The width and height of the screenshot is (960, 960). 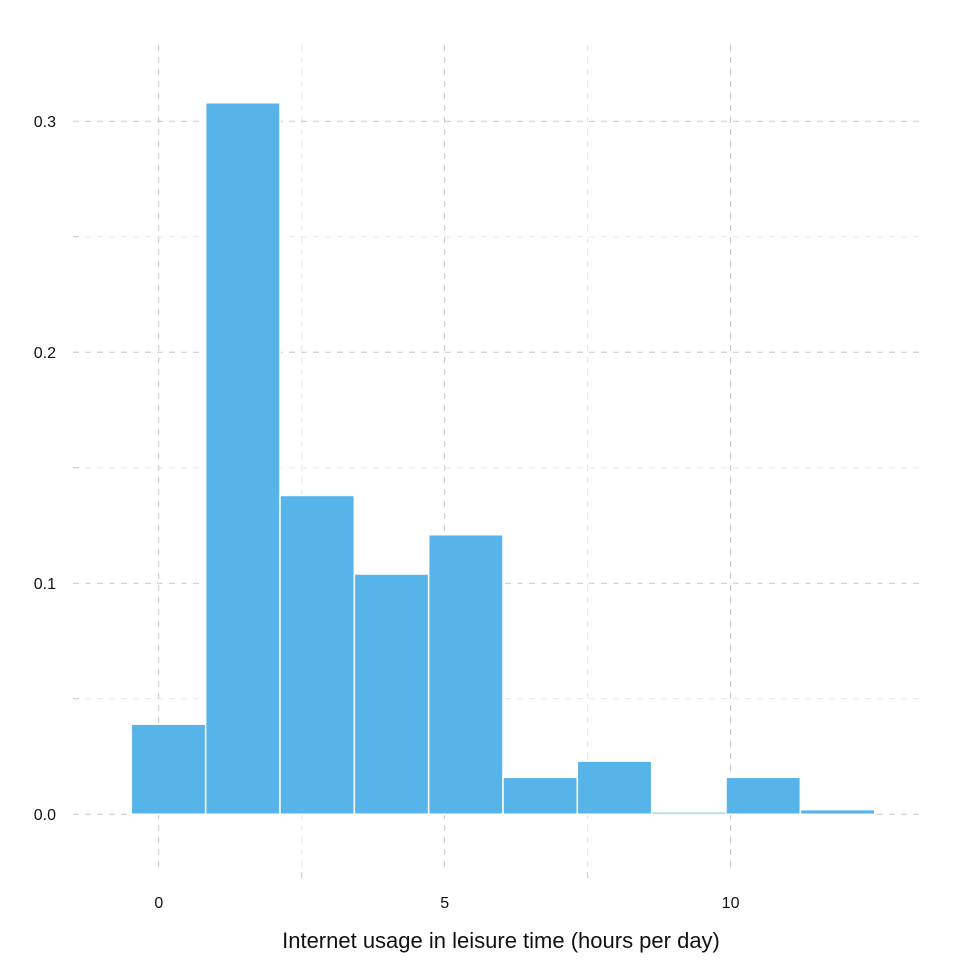 I want to click on x-tick-label: 0, so click(x=158, y=903).